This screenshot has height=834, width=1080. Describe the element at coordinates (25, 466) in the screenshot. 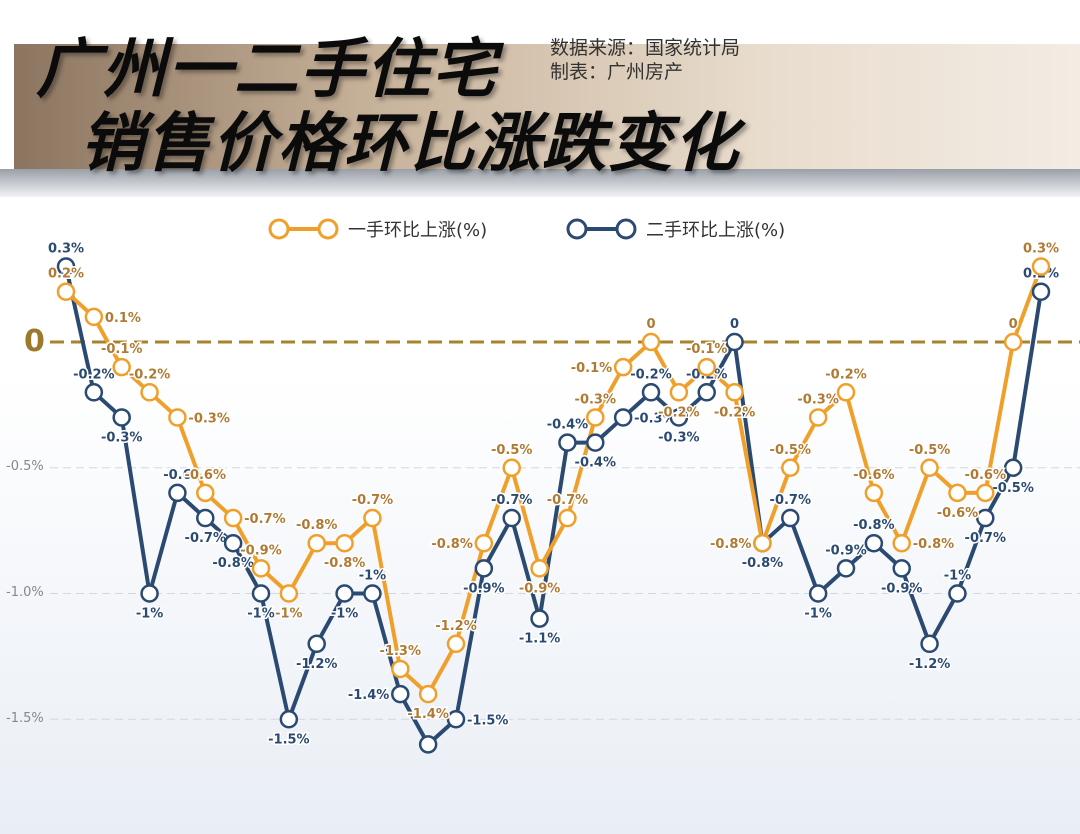

I see `y-tick-minus-0.5: -0.5%` at that location.